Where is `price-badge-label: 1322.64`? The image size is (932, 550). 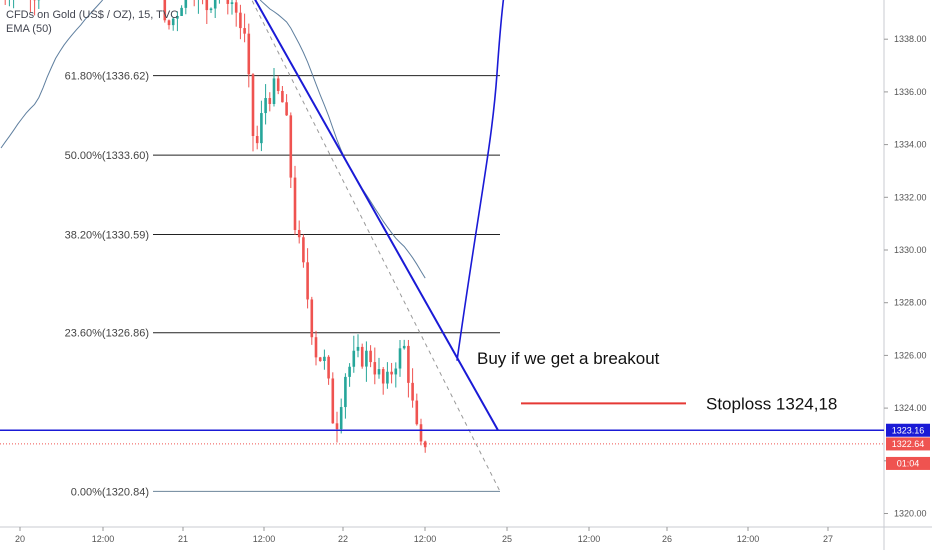 price-badge-label: 1322.64 is located at coordinates (908, 444).